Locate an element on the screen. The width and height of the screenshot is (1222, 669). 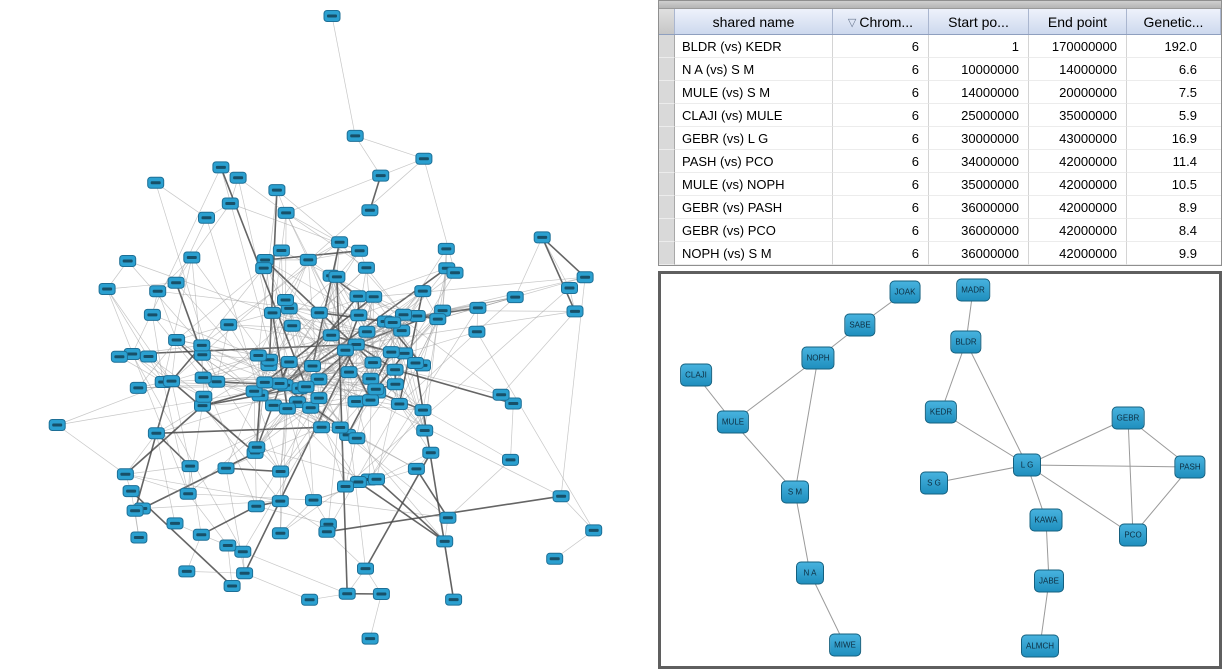
table-cell-genetic: 16.9 is located at coordinates (1174, 138).